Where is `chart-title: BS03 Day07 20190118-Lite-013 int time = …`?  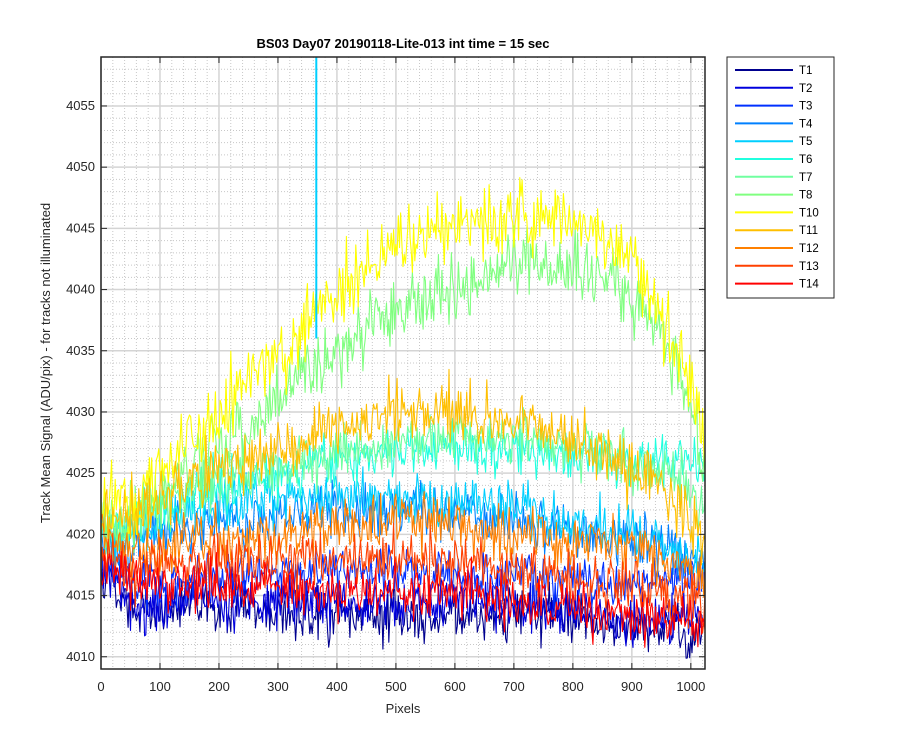 chart-title: BS03 Day07 20190118-Lite-013 int time = … is located at coordinates (402, 43).